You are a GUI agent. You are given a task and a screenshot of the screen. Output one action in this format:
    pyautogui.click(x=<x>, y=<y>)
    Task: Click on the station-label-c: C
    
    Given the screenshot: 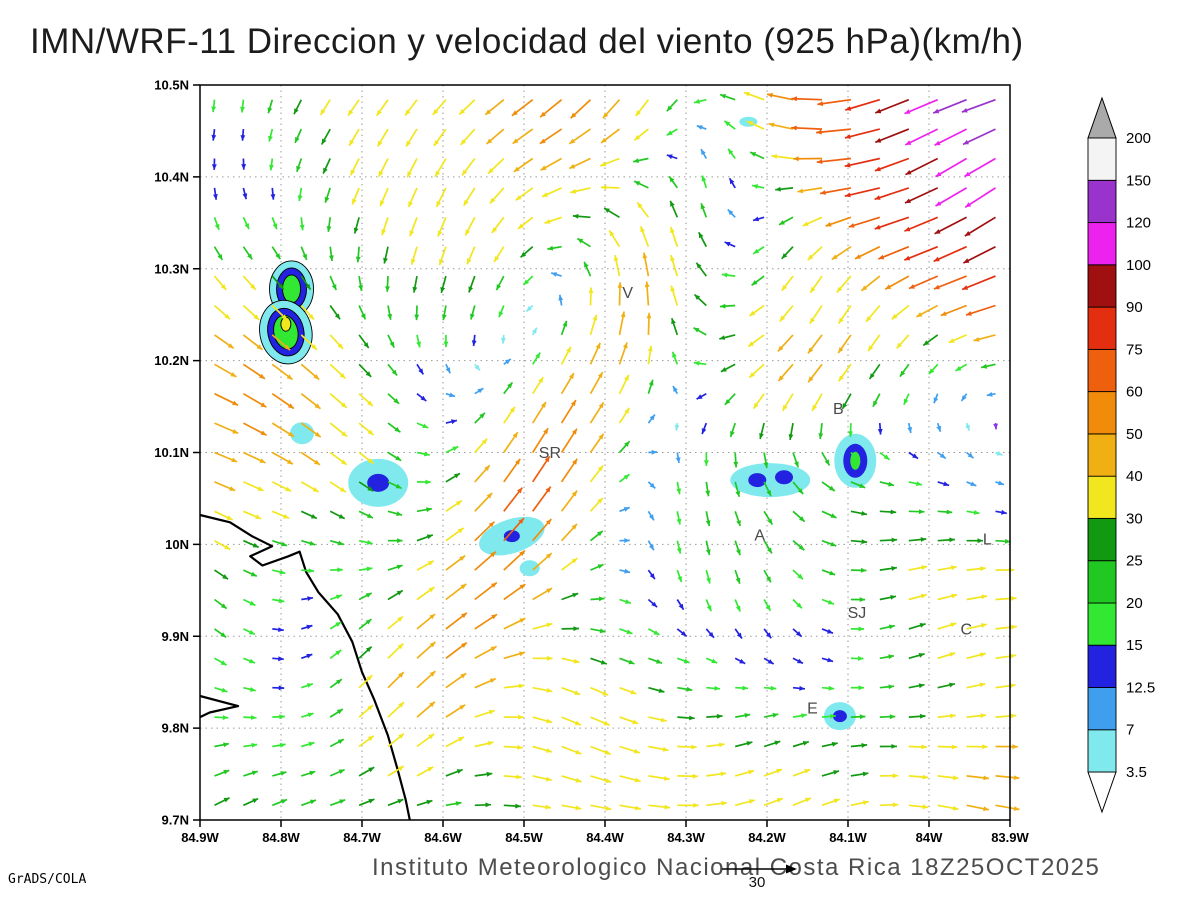 What is the action you would take?
    pyautogui.click(x=967, y=629)
    